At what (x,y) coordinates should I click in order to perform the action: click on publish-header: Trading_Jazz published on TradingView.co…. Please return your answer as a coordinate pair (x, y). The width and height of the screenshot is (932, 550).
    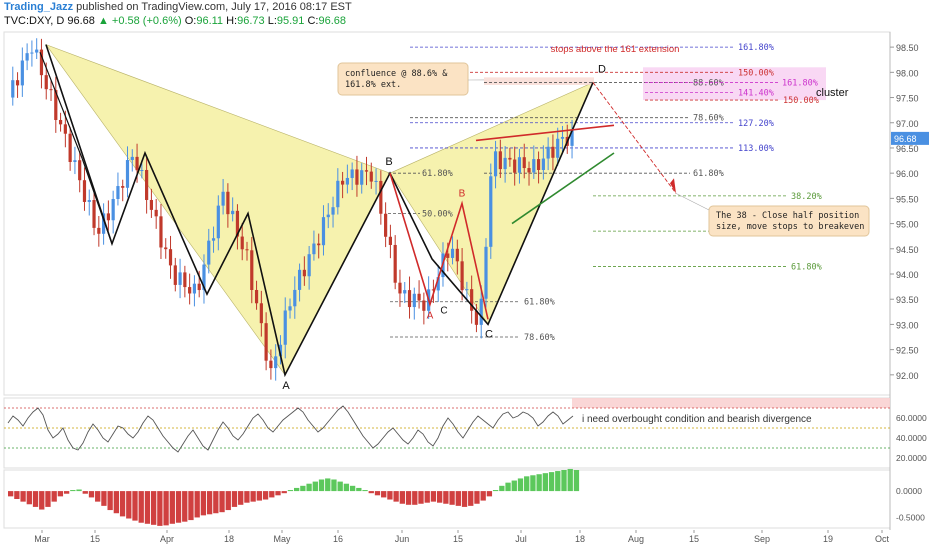
    Looking at the image, I should click on (178, 7).